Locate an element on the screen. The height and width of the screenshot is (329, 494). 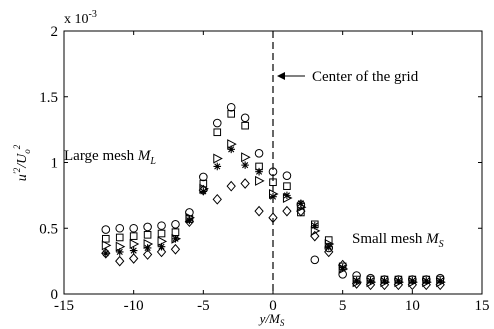
x-tick-label: 0 is located at coordinates (273, 306).